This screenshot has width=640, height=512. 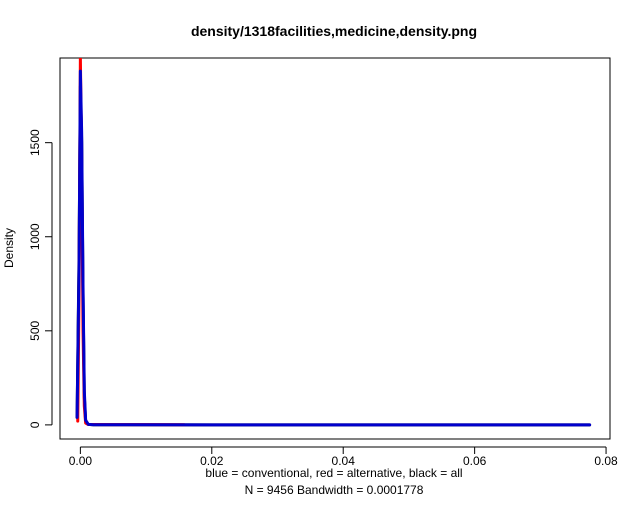 What do you see at coordinates (35, 424) in the screenshot?
I see `y-tick-label: 0` at bounding box center [35, 424].